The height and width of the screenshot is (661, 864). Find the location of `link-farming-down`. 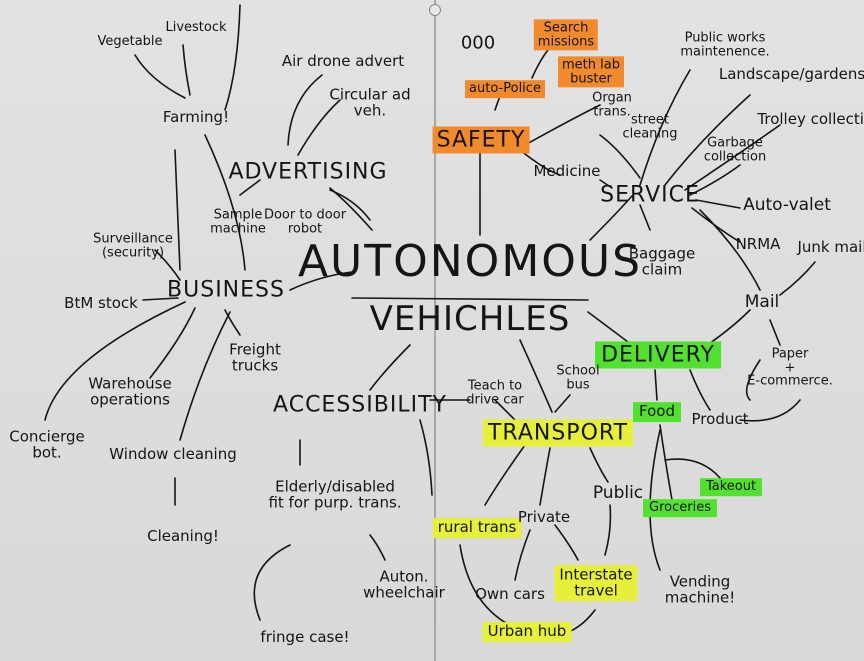

link-farming-down is located at coordinates (177, 210).